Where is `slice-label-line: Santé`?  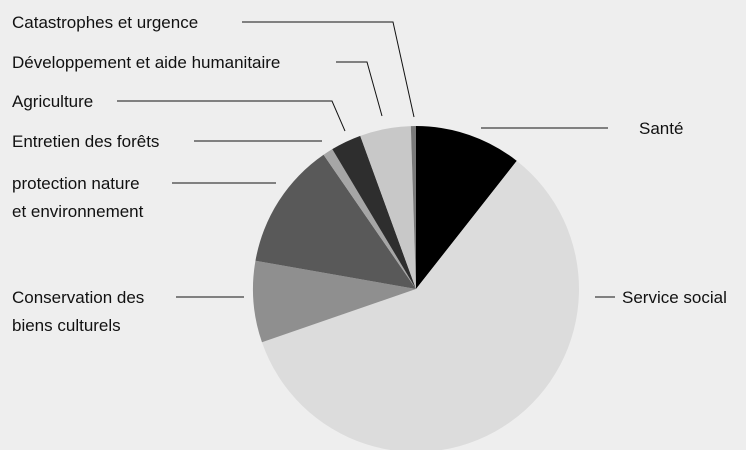
slice-label-line: Santé is located at coordinates (661, 128).